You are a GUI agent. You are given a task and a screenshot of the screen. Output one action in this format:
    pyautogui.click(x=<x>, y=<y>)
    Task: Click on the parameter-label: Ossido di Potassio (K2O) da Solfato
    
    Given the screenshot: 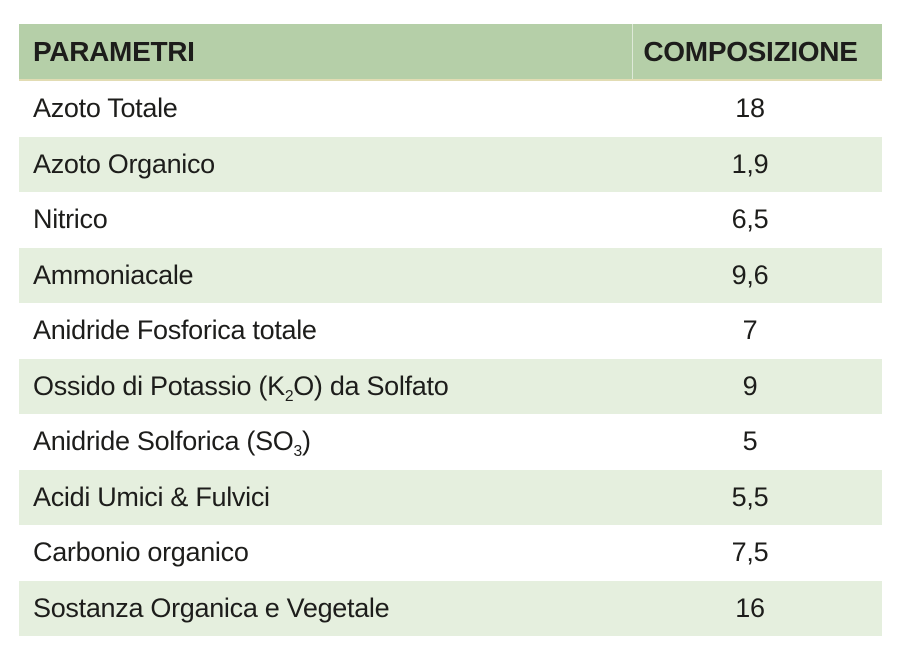 What is the action you would take?
    pyautogui.click(x=241, y=387)
    